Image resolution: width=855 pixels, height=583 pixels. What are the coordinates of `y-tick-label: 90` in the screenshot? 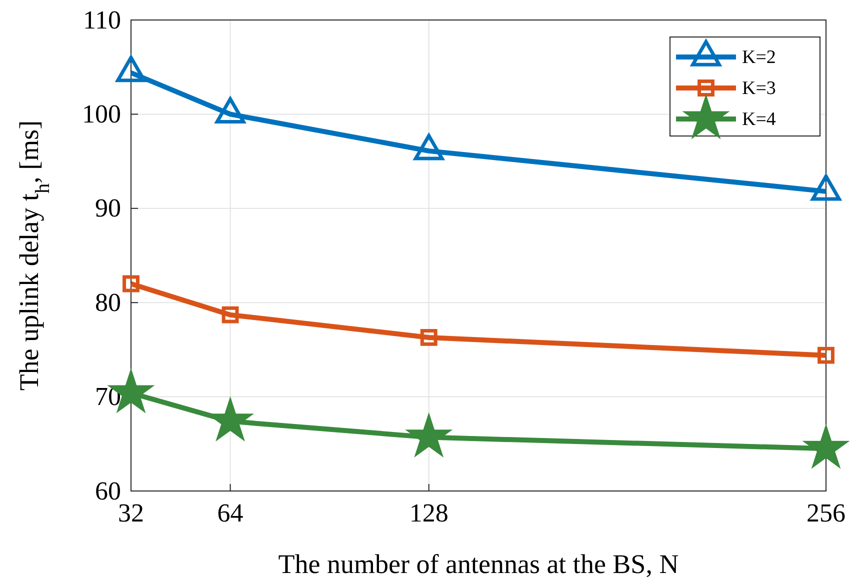 It's located at (108, 208).